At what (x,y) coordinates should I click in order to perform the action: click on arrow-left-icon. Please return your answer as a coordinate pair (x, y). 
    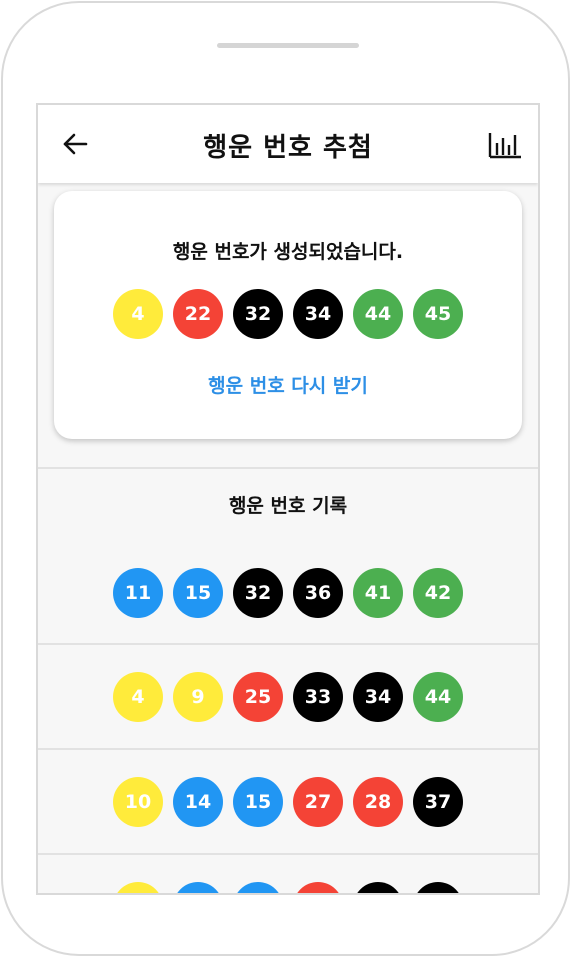
    Looking at the image, I should click on (75, 144).